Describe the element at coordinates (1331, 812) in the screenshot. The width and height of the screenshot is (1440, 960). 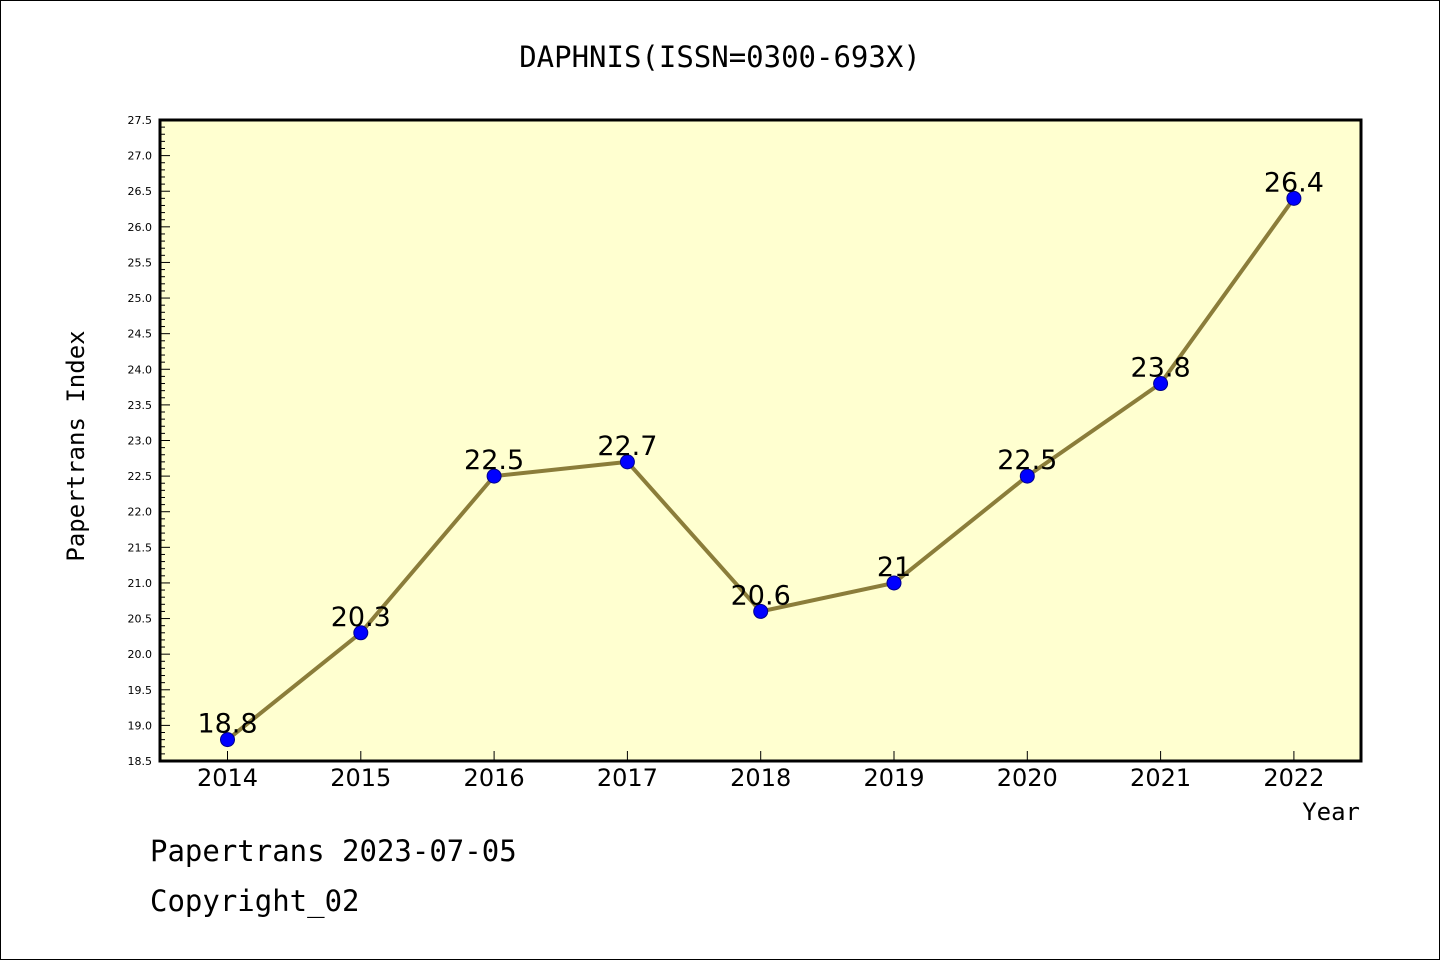
I see `x-axis-label: Year` at that location.